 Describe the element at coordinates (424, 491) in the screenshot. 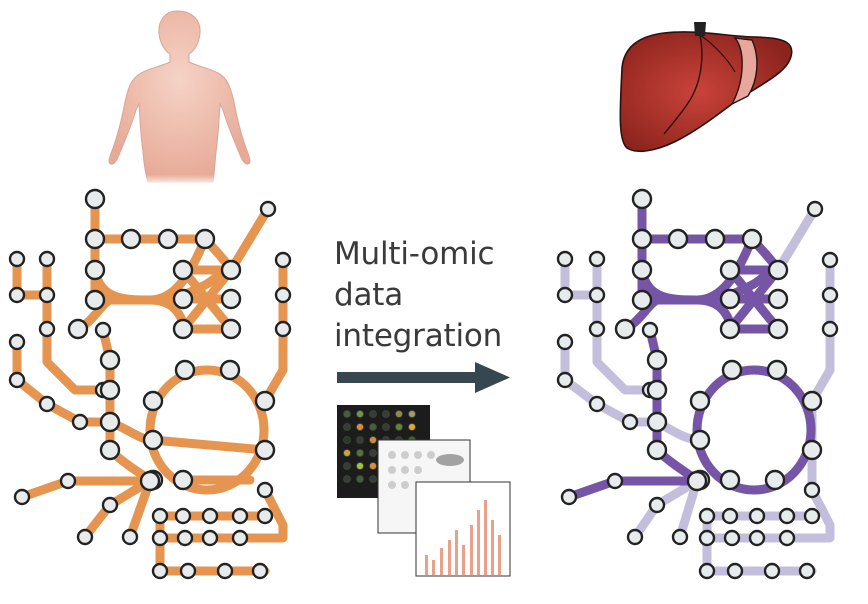

I see `data-heatmap-panels-icon` at that location.